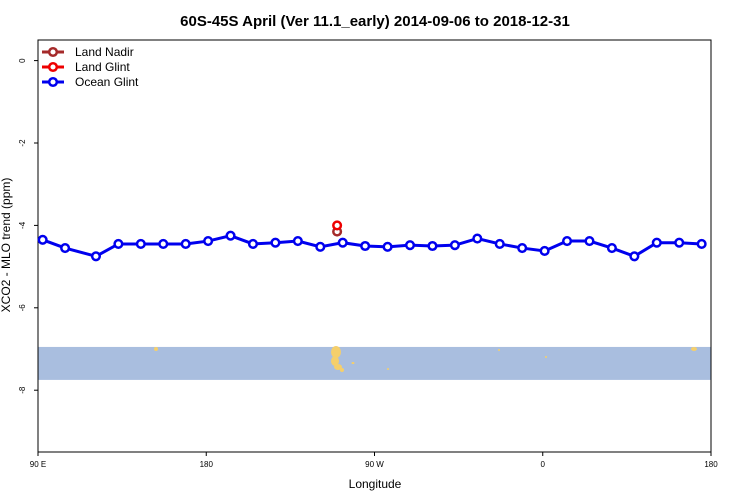 This screenshot has width=750, height=500. What do you see at coordinates (375, 484) in the screenshot?
I see `x-axis-label: Longitude` at bounding box center [375, 484].